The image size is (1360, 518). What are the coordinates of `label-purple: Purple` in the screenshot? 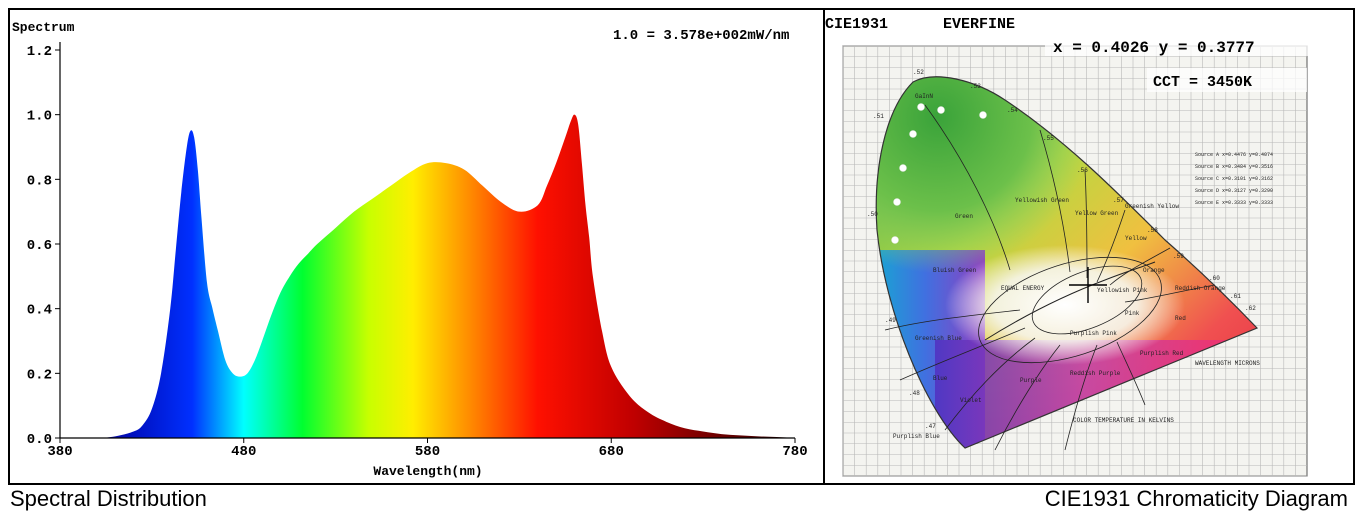 It's located at (1031, 380).